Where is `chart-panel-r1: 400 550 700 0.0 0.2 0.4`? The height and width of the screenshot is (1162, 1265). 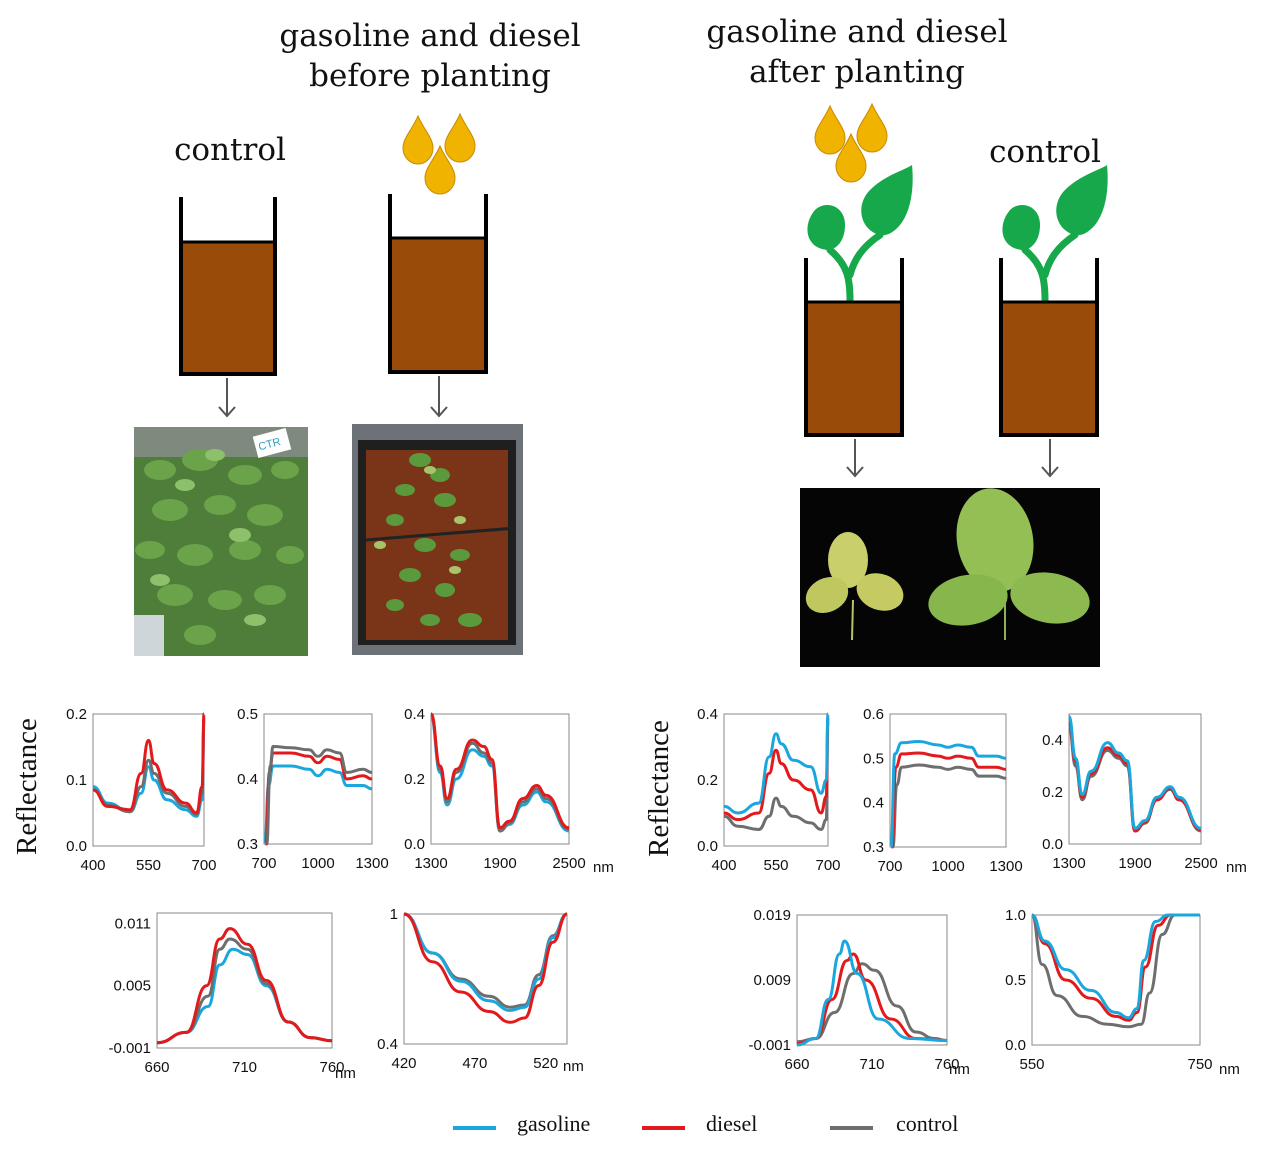
chart-panel-r1: 400 550 700 0.0 0.2 0.4 is located at coordinates (768, 790).